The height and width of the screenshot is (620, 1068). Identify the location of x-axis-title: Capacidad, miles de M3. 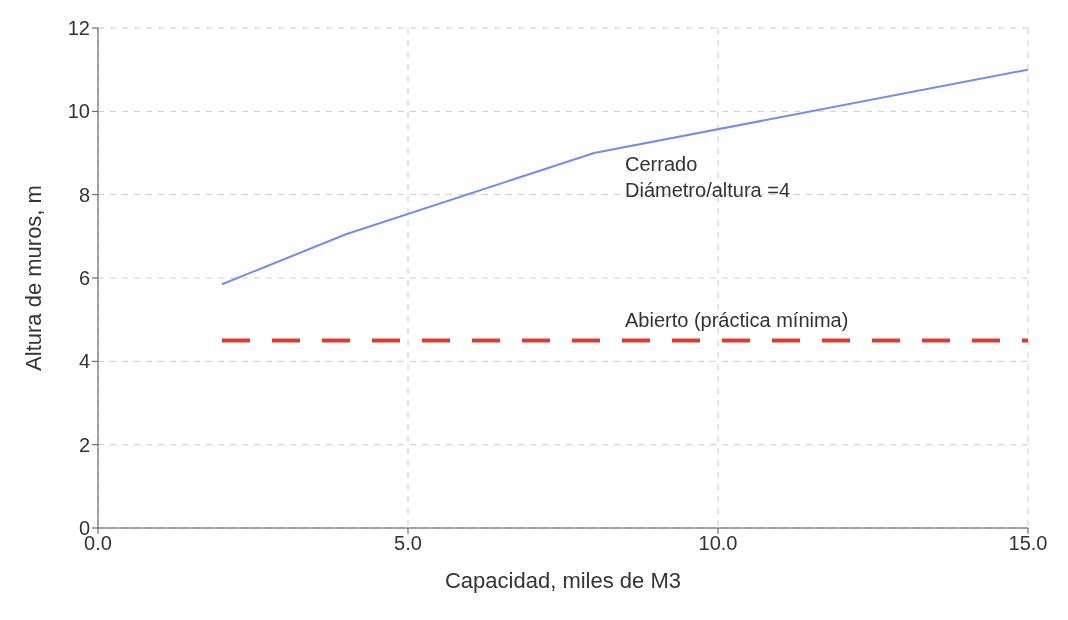
(563, 580).